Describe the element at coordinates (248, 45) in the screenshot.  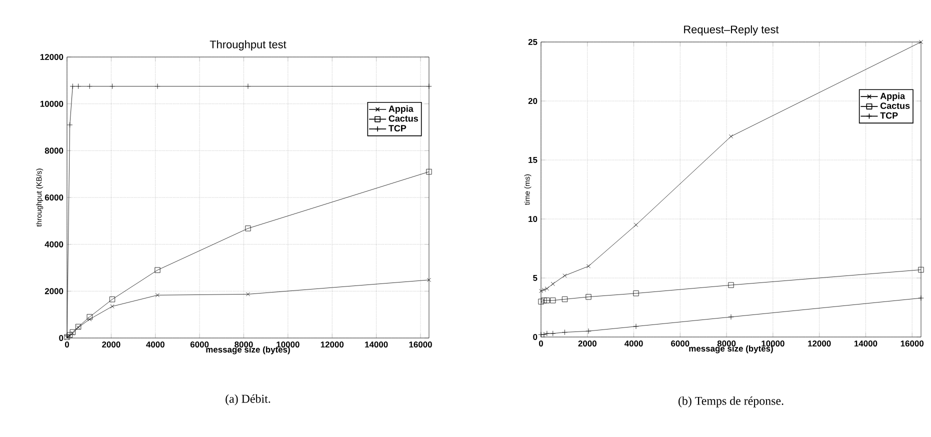
I see `chart-title: Throughput test` at that location.